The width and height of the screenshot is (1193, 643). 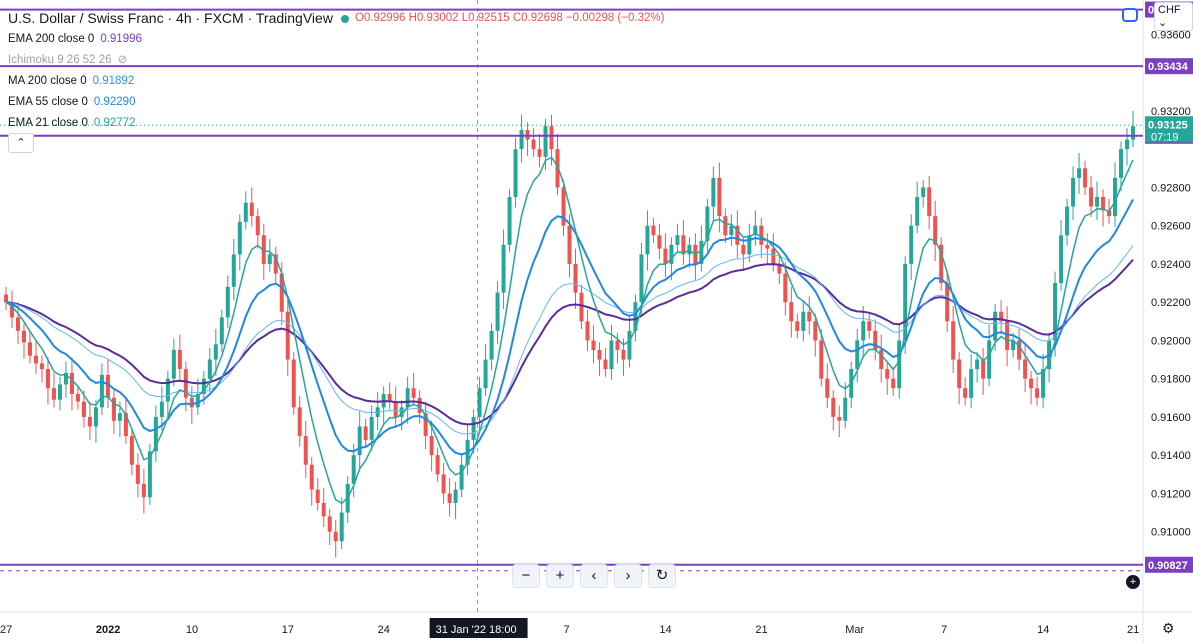 What do you see at coordinates (1168, 566) in the screenshot?
I see `level-price-label: 0.90827` at bounding box center [1168, 566].